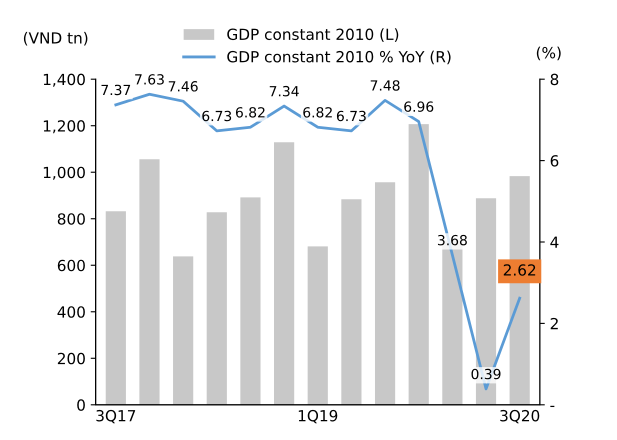 This screenshot has width=617, height=440. Describe the element at coordinates (64, 173) in the screenshot. I see `y-tick-label: 1,000` at that location.